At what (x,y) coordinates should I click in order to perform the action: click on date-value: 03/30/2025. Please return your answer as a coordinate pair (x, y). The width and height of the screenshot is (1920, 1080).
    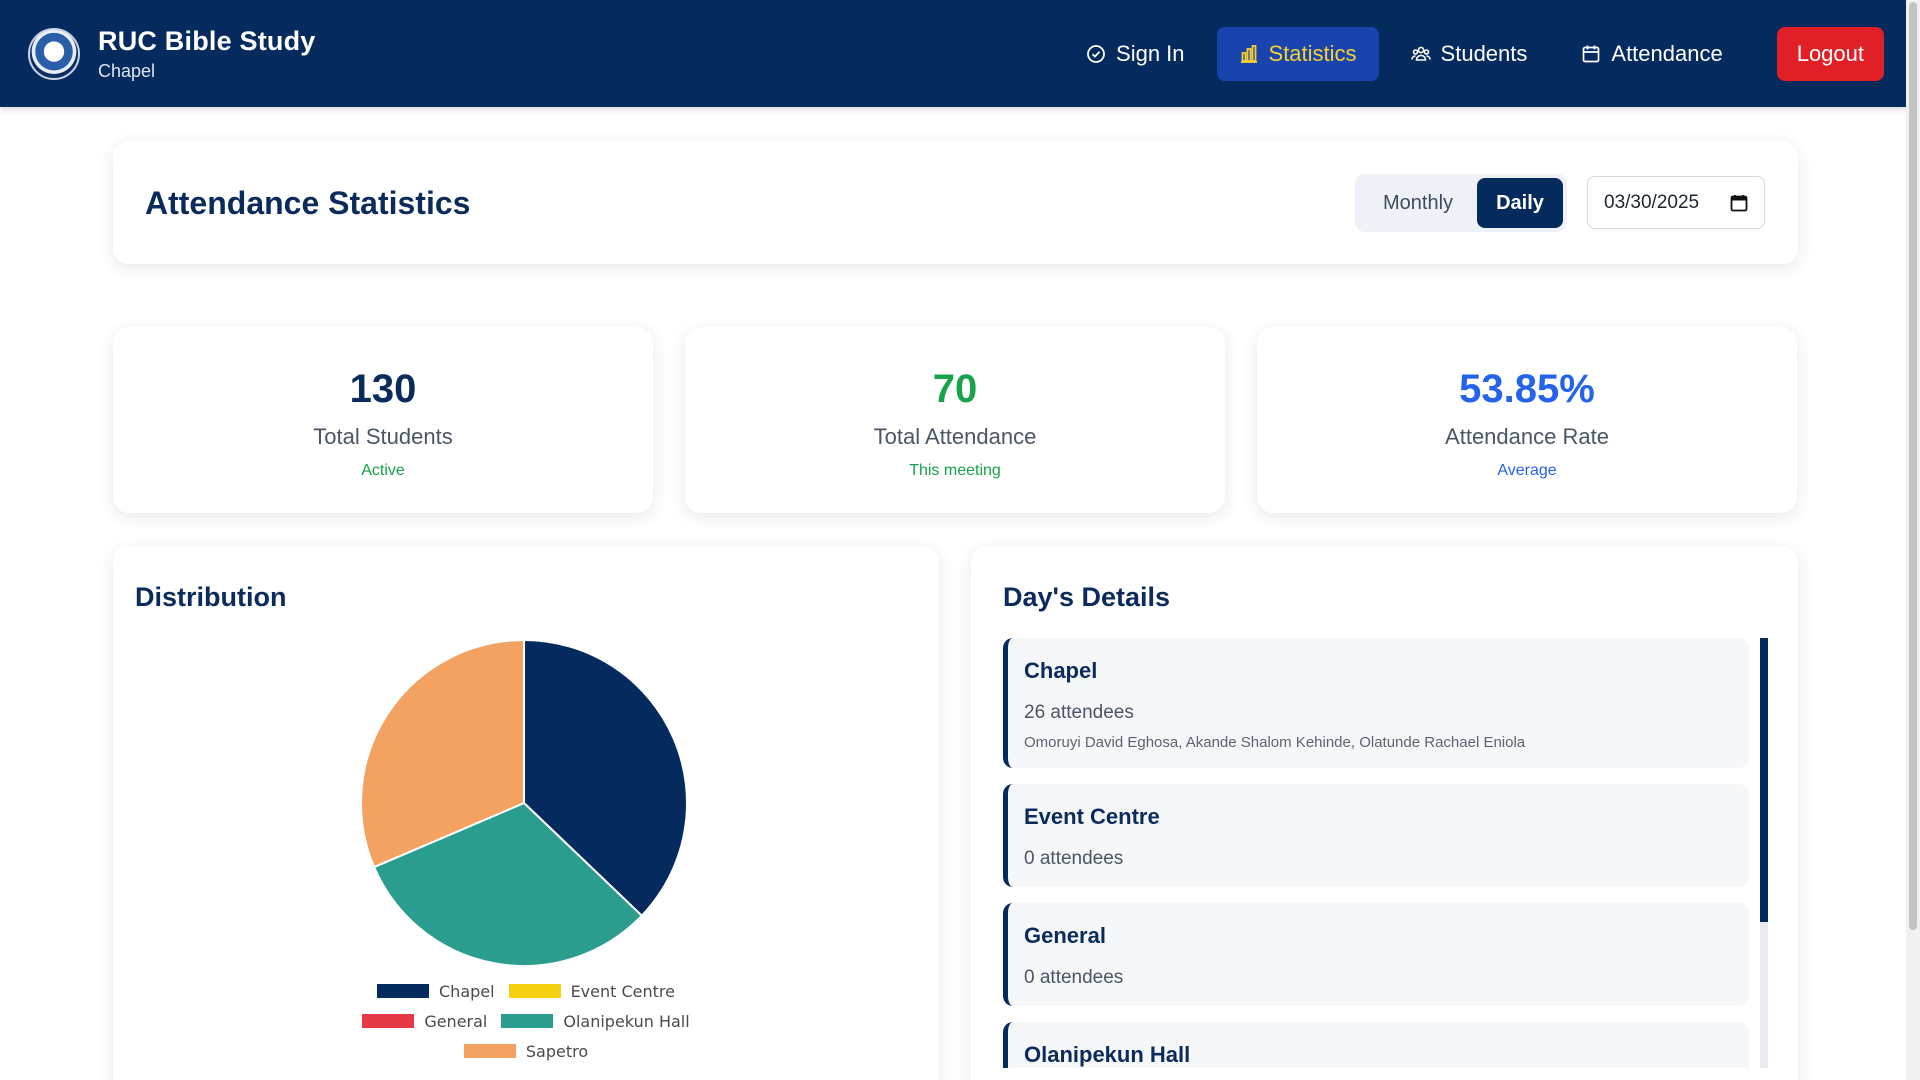
    Looking at the image, I should click on (1652, 202).